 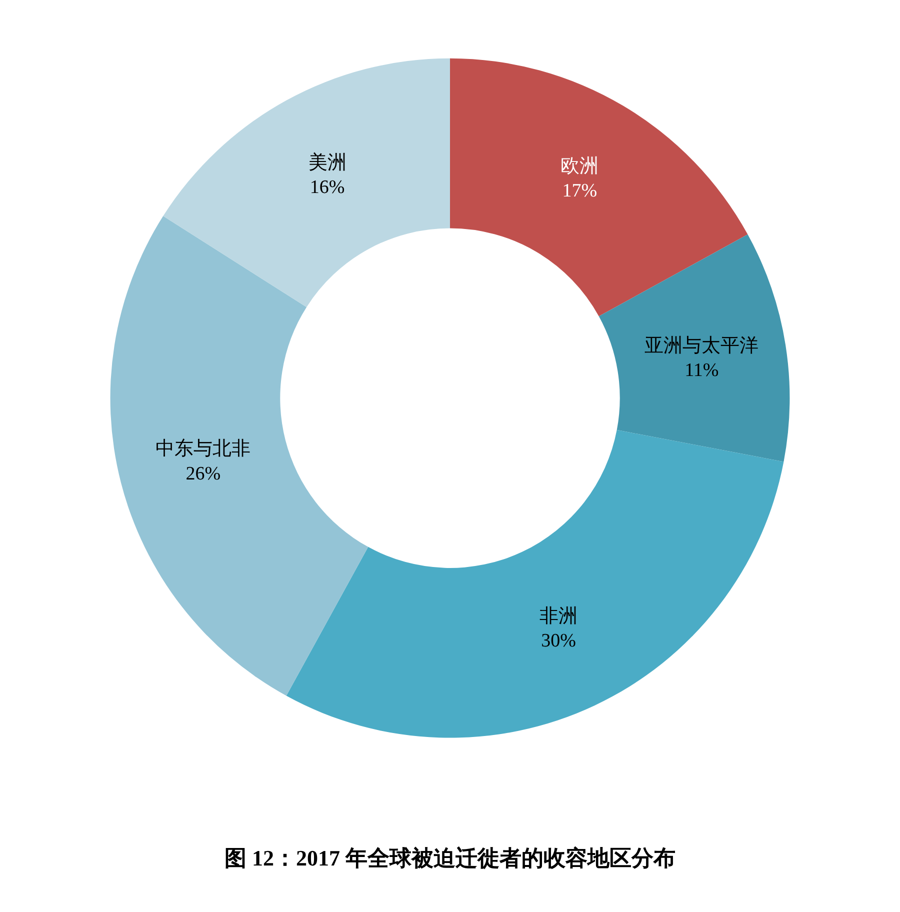 I want to click on data-label: 30%, so click(x=558, y=641).